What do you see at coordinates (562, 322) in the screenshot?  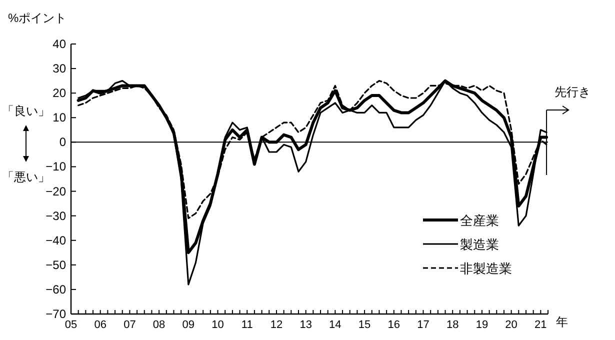 I see `x-axis-title: 年` at bounding box center [562, 322].